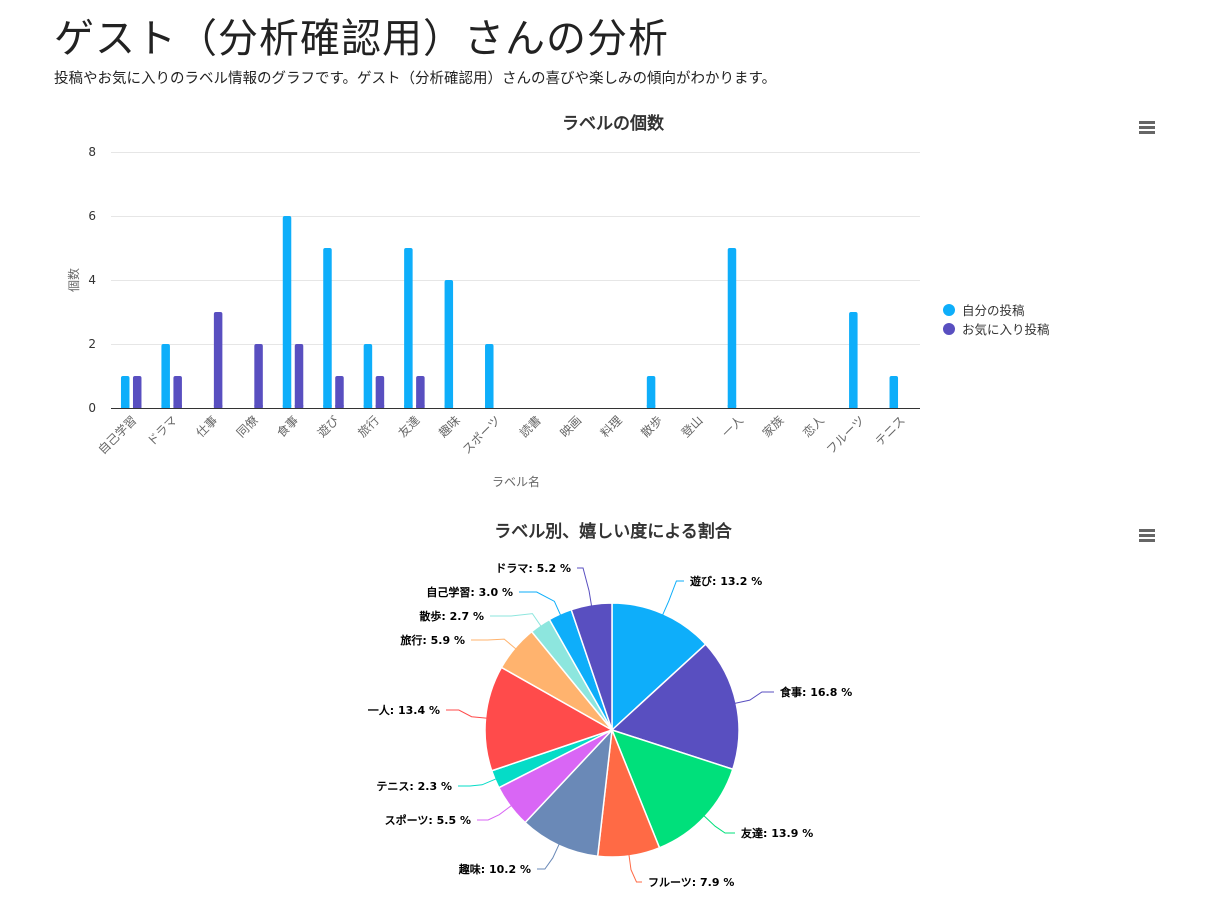  I want to click on x-tick-label: 読書, so click(530, 427).